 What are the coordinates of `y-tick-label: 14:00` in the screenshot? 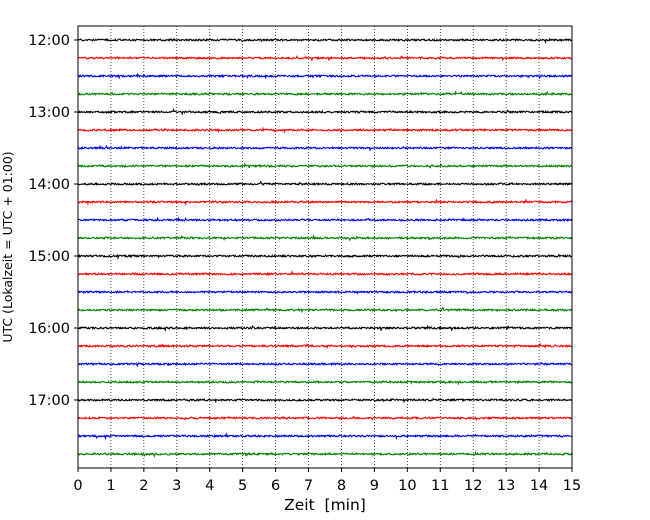 It's located at (49, 185).